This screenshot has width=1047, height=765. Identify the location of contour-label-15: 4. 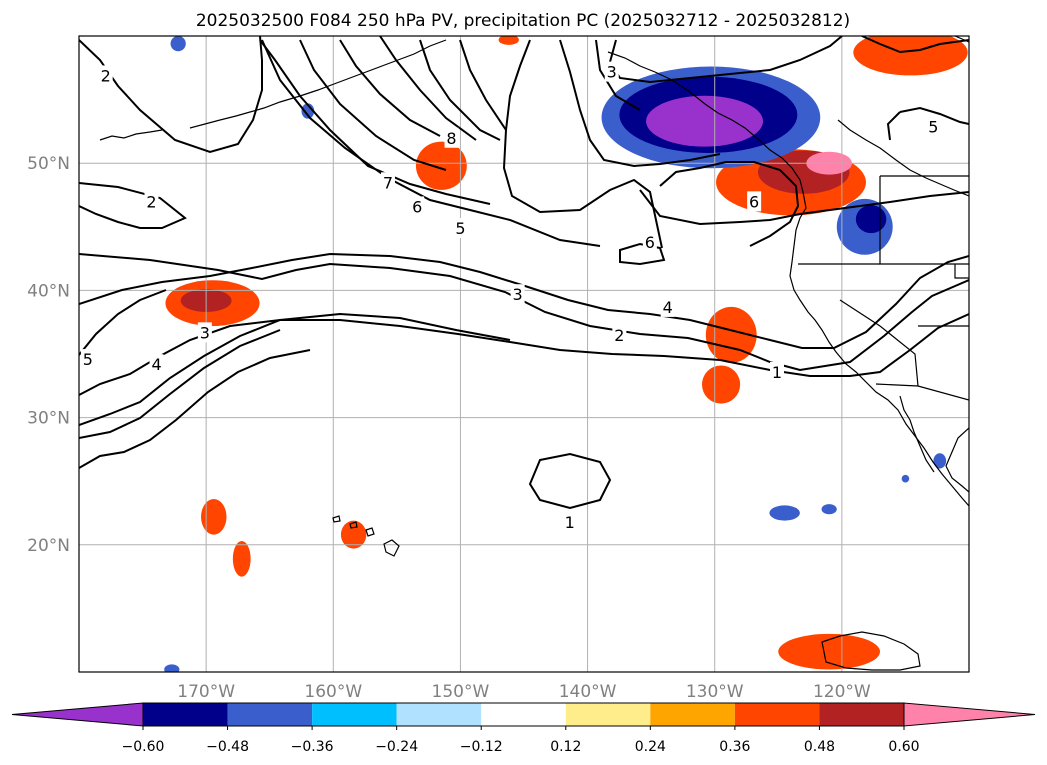
(156, 364).